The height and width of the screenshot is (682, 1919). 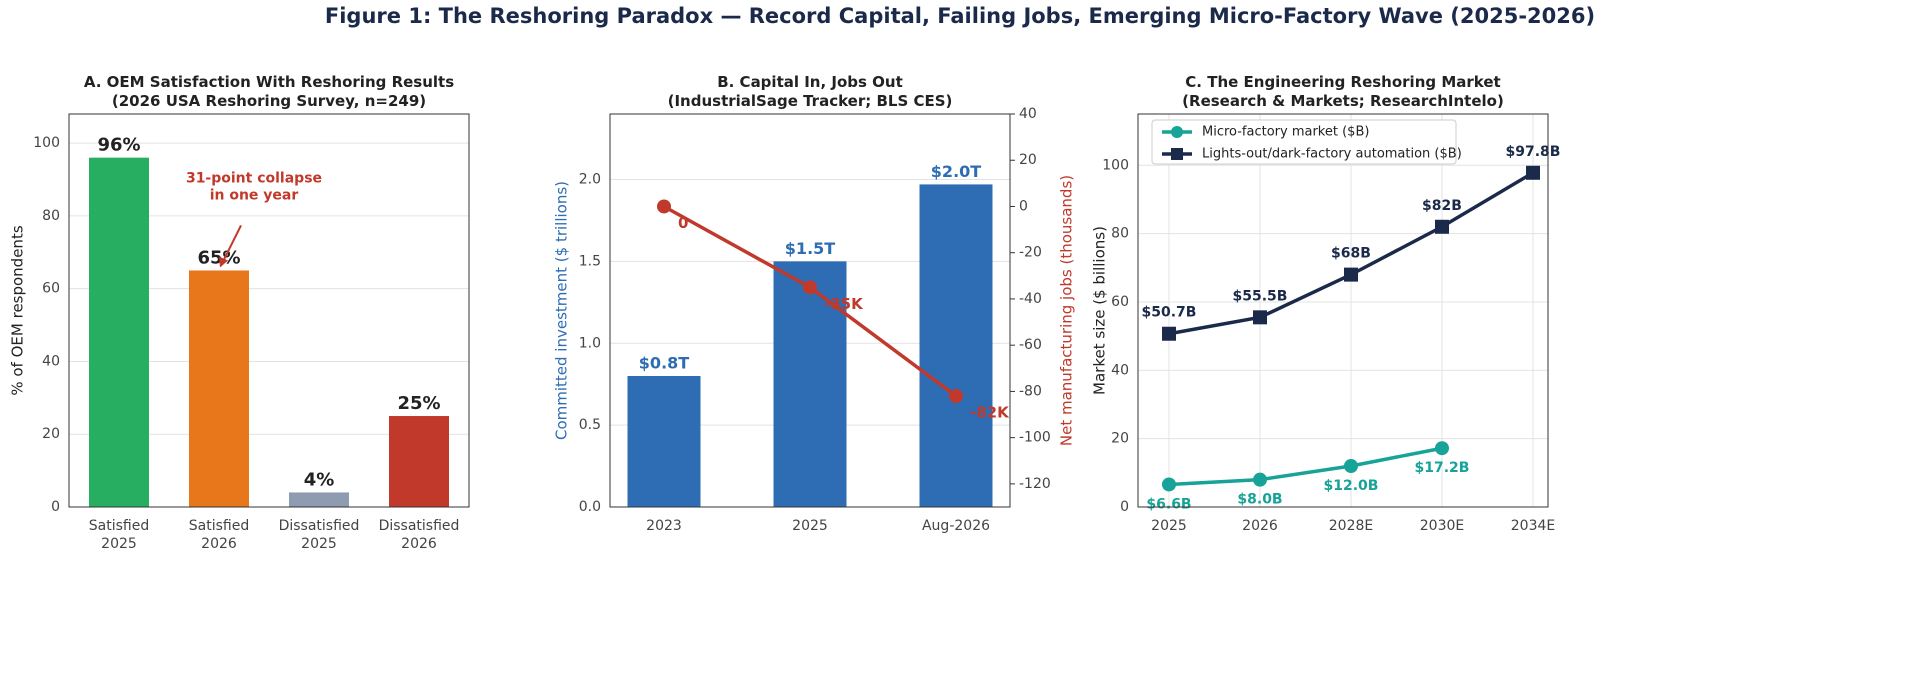 I want to click on annotation: 31-point collapse in one year, so click(x=254, y=186).